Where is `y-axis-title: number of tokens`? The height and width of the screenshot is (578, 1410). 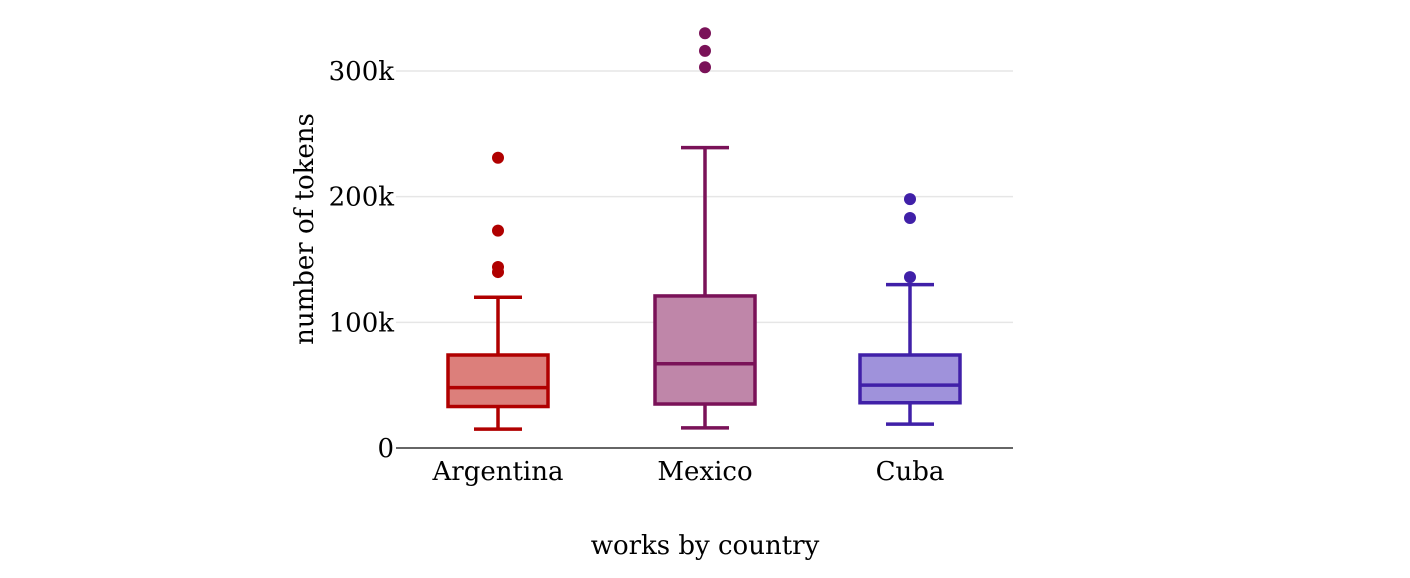 y-axis-title: number of tokens is located at coordinates (305, 229).